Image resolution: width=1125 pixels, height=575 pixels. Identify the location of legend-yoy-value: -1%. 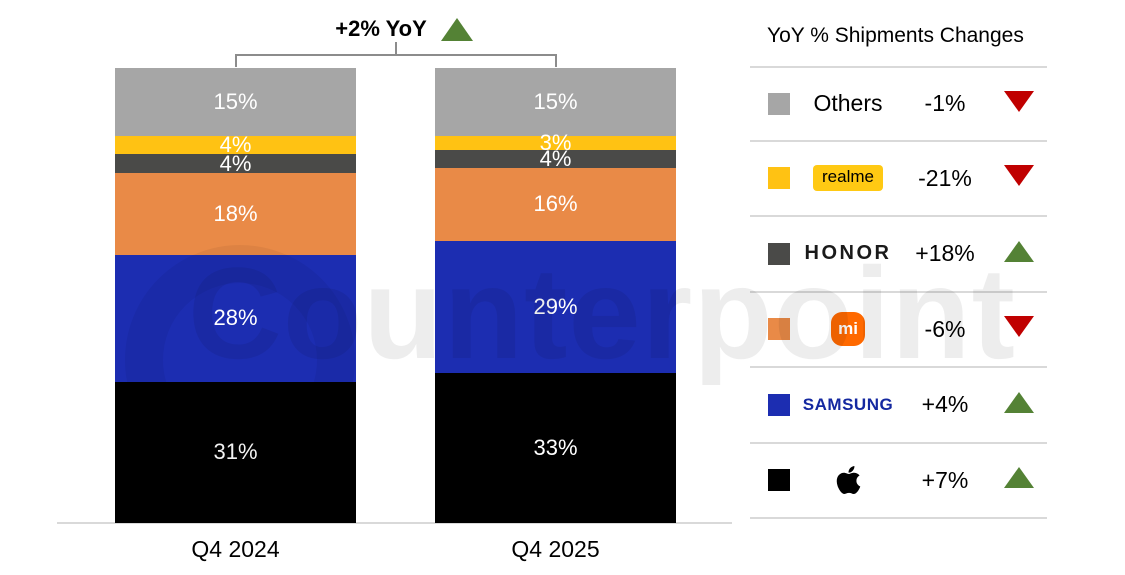
(945, 103).